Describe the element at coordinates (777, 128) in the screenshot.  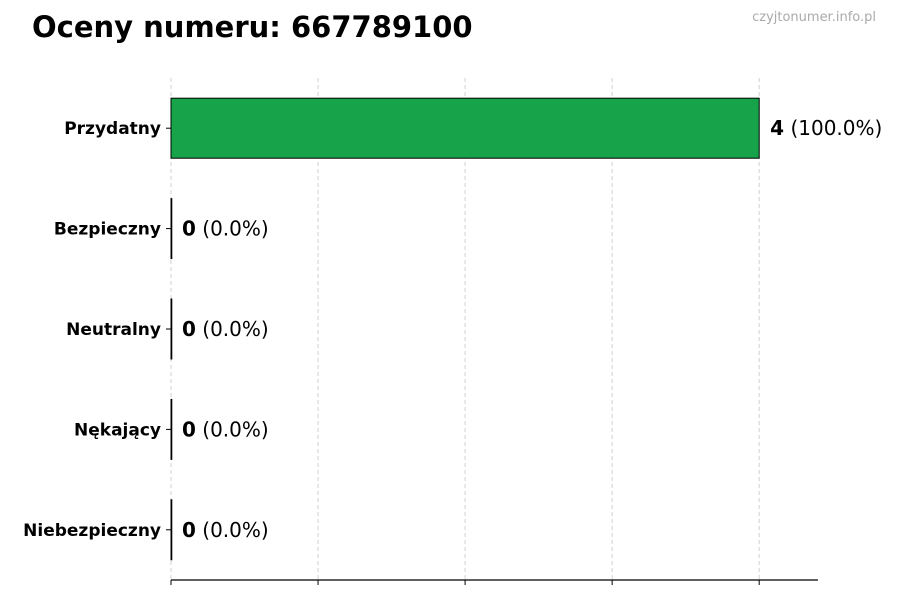
I see `data-label-count: 4` at that location.